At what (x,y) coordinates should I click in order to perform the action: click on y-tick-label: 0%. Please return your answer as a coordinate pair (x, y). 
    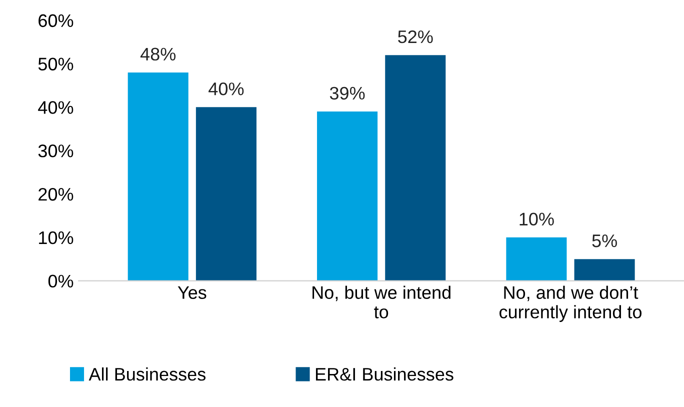
    Looking at the image, I should click on (61, 281).